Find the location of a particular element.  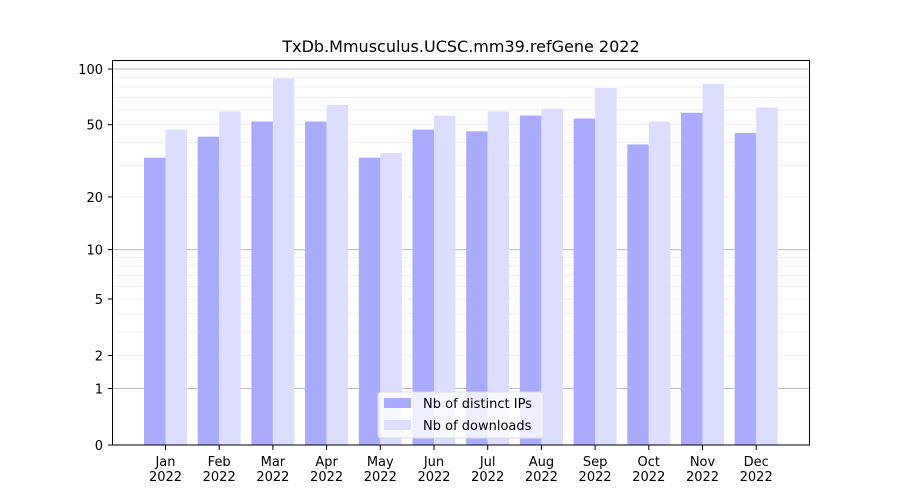

x-tick-label: Jan 2022 is located at coordinates (165, 470).